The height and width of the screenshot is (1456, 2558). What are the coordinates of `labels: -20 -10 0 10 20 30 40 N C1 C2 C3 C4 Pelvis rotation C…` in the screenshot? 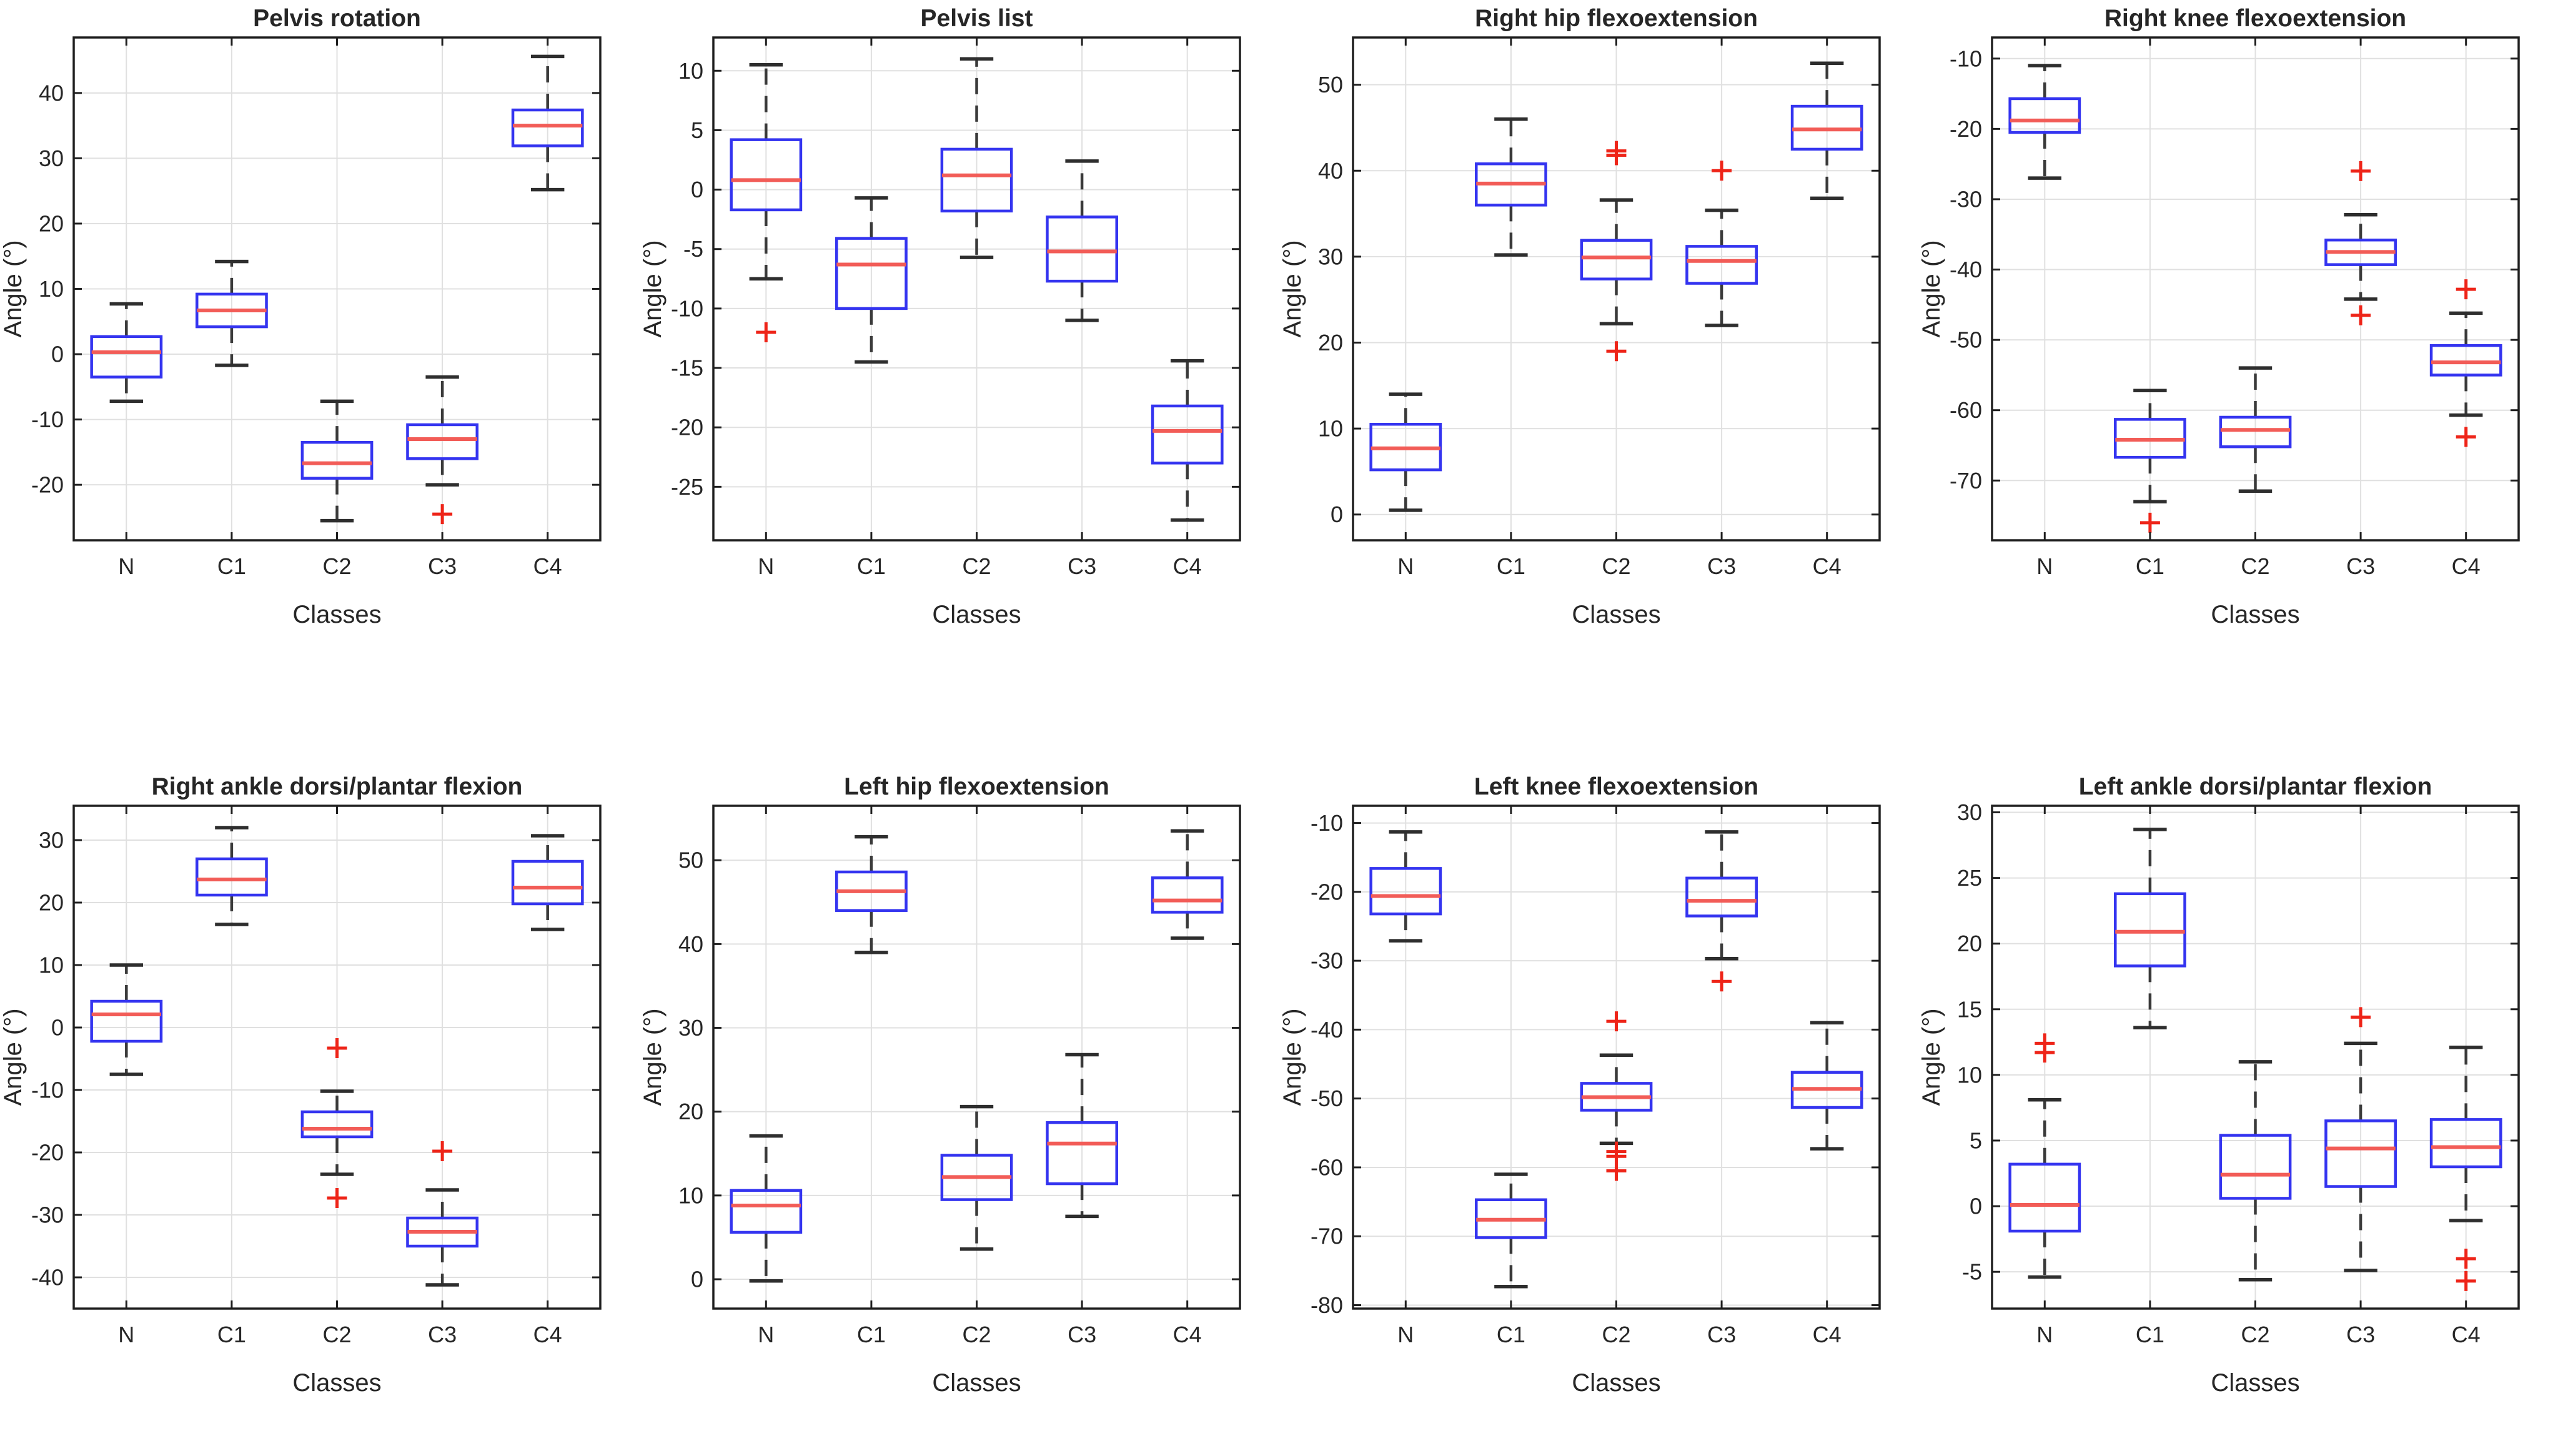 It's located at (281, 317).